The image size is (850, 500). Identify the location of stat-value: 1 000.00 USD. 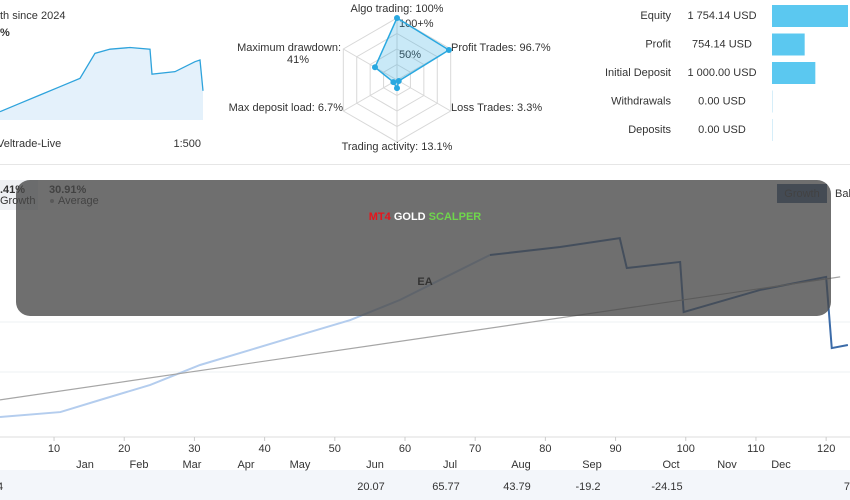
(721, 73).